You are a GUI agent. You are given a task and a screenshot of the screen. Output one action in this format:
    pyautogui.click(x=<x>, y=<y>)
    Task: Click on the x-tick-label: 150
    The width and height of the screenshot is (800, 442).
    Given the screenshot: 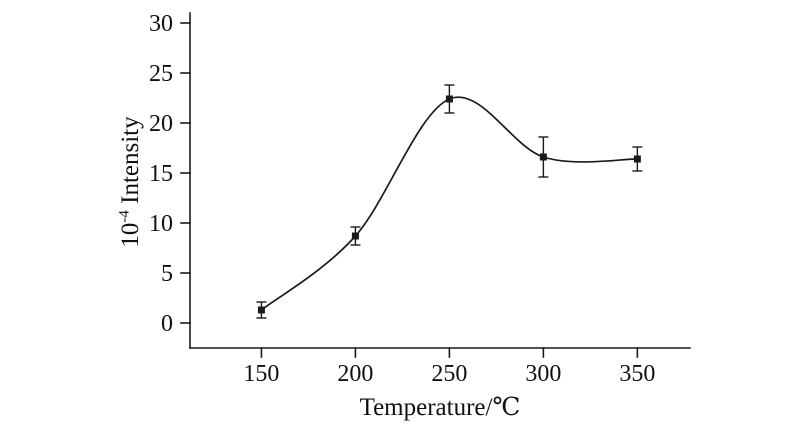 What is the action you would take?
    pyautogui.click(x=261, y=374)
    